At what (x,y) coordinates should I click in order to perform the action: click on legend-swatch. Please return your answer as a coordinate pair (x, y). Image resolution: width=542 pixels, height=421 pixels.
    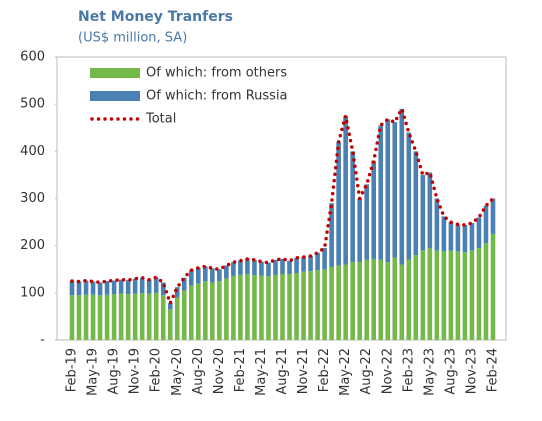
    Looking at the image, I should click on (115, 73).